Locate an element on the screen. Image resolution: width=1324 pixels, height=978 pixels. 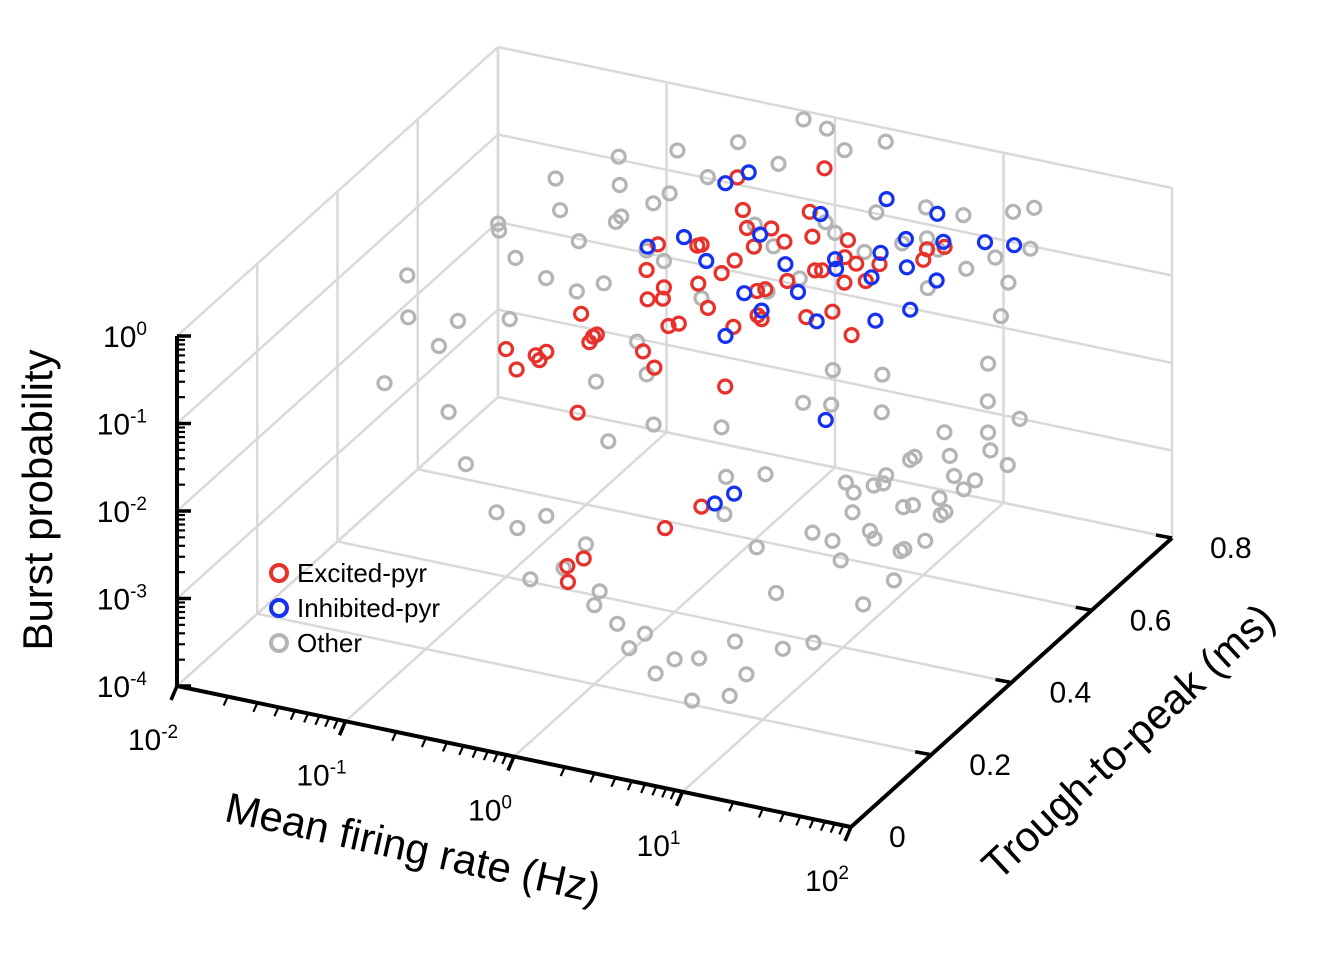
grid-line-floor-y is located at coordinates (674, 612).